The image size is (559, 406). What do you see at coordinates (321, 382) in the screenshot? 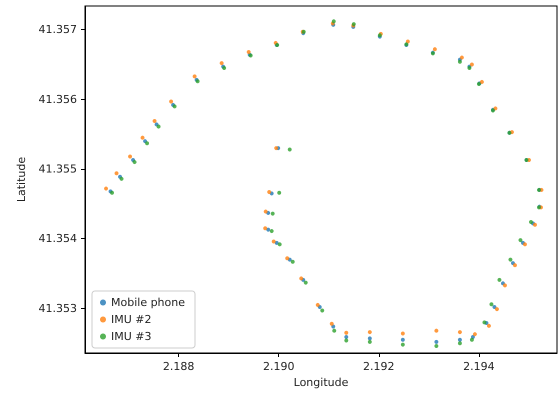
I see `x-axis-title: Longitude` at bounding box center [321, 382].